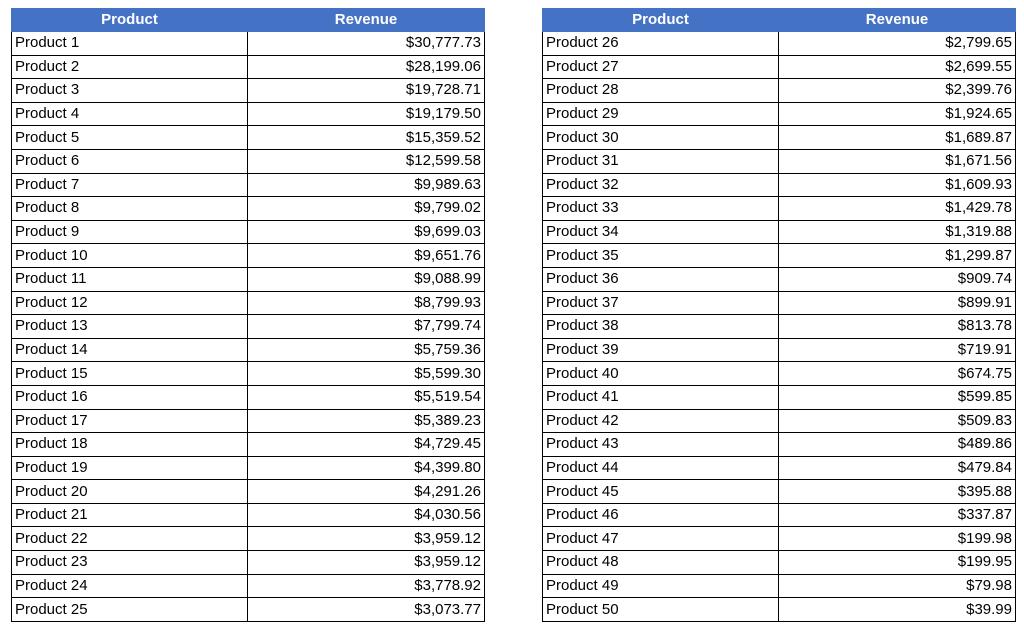  I want to click on revenue-cell: $1,609.93, so click(897, 185).